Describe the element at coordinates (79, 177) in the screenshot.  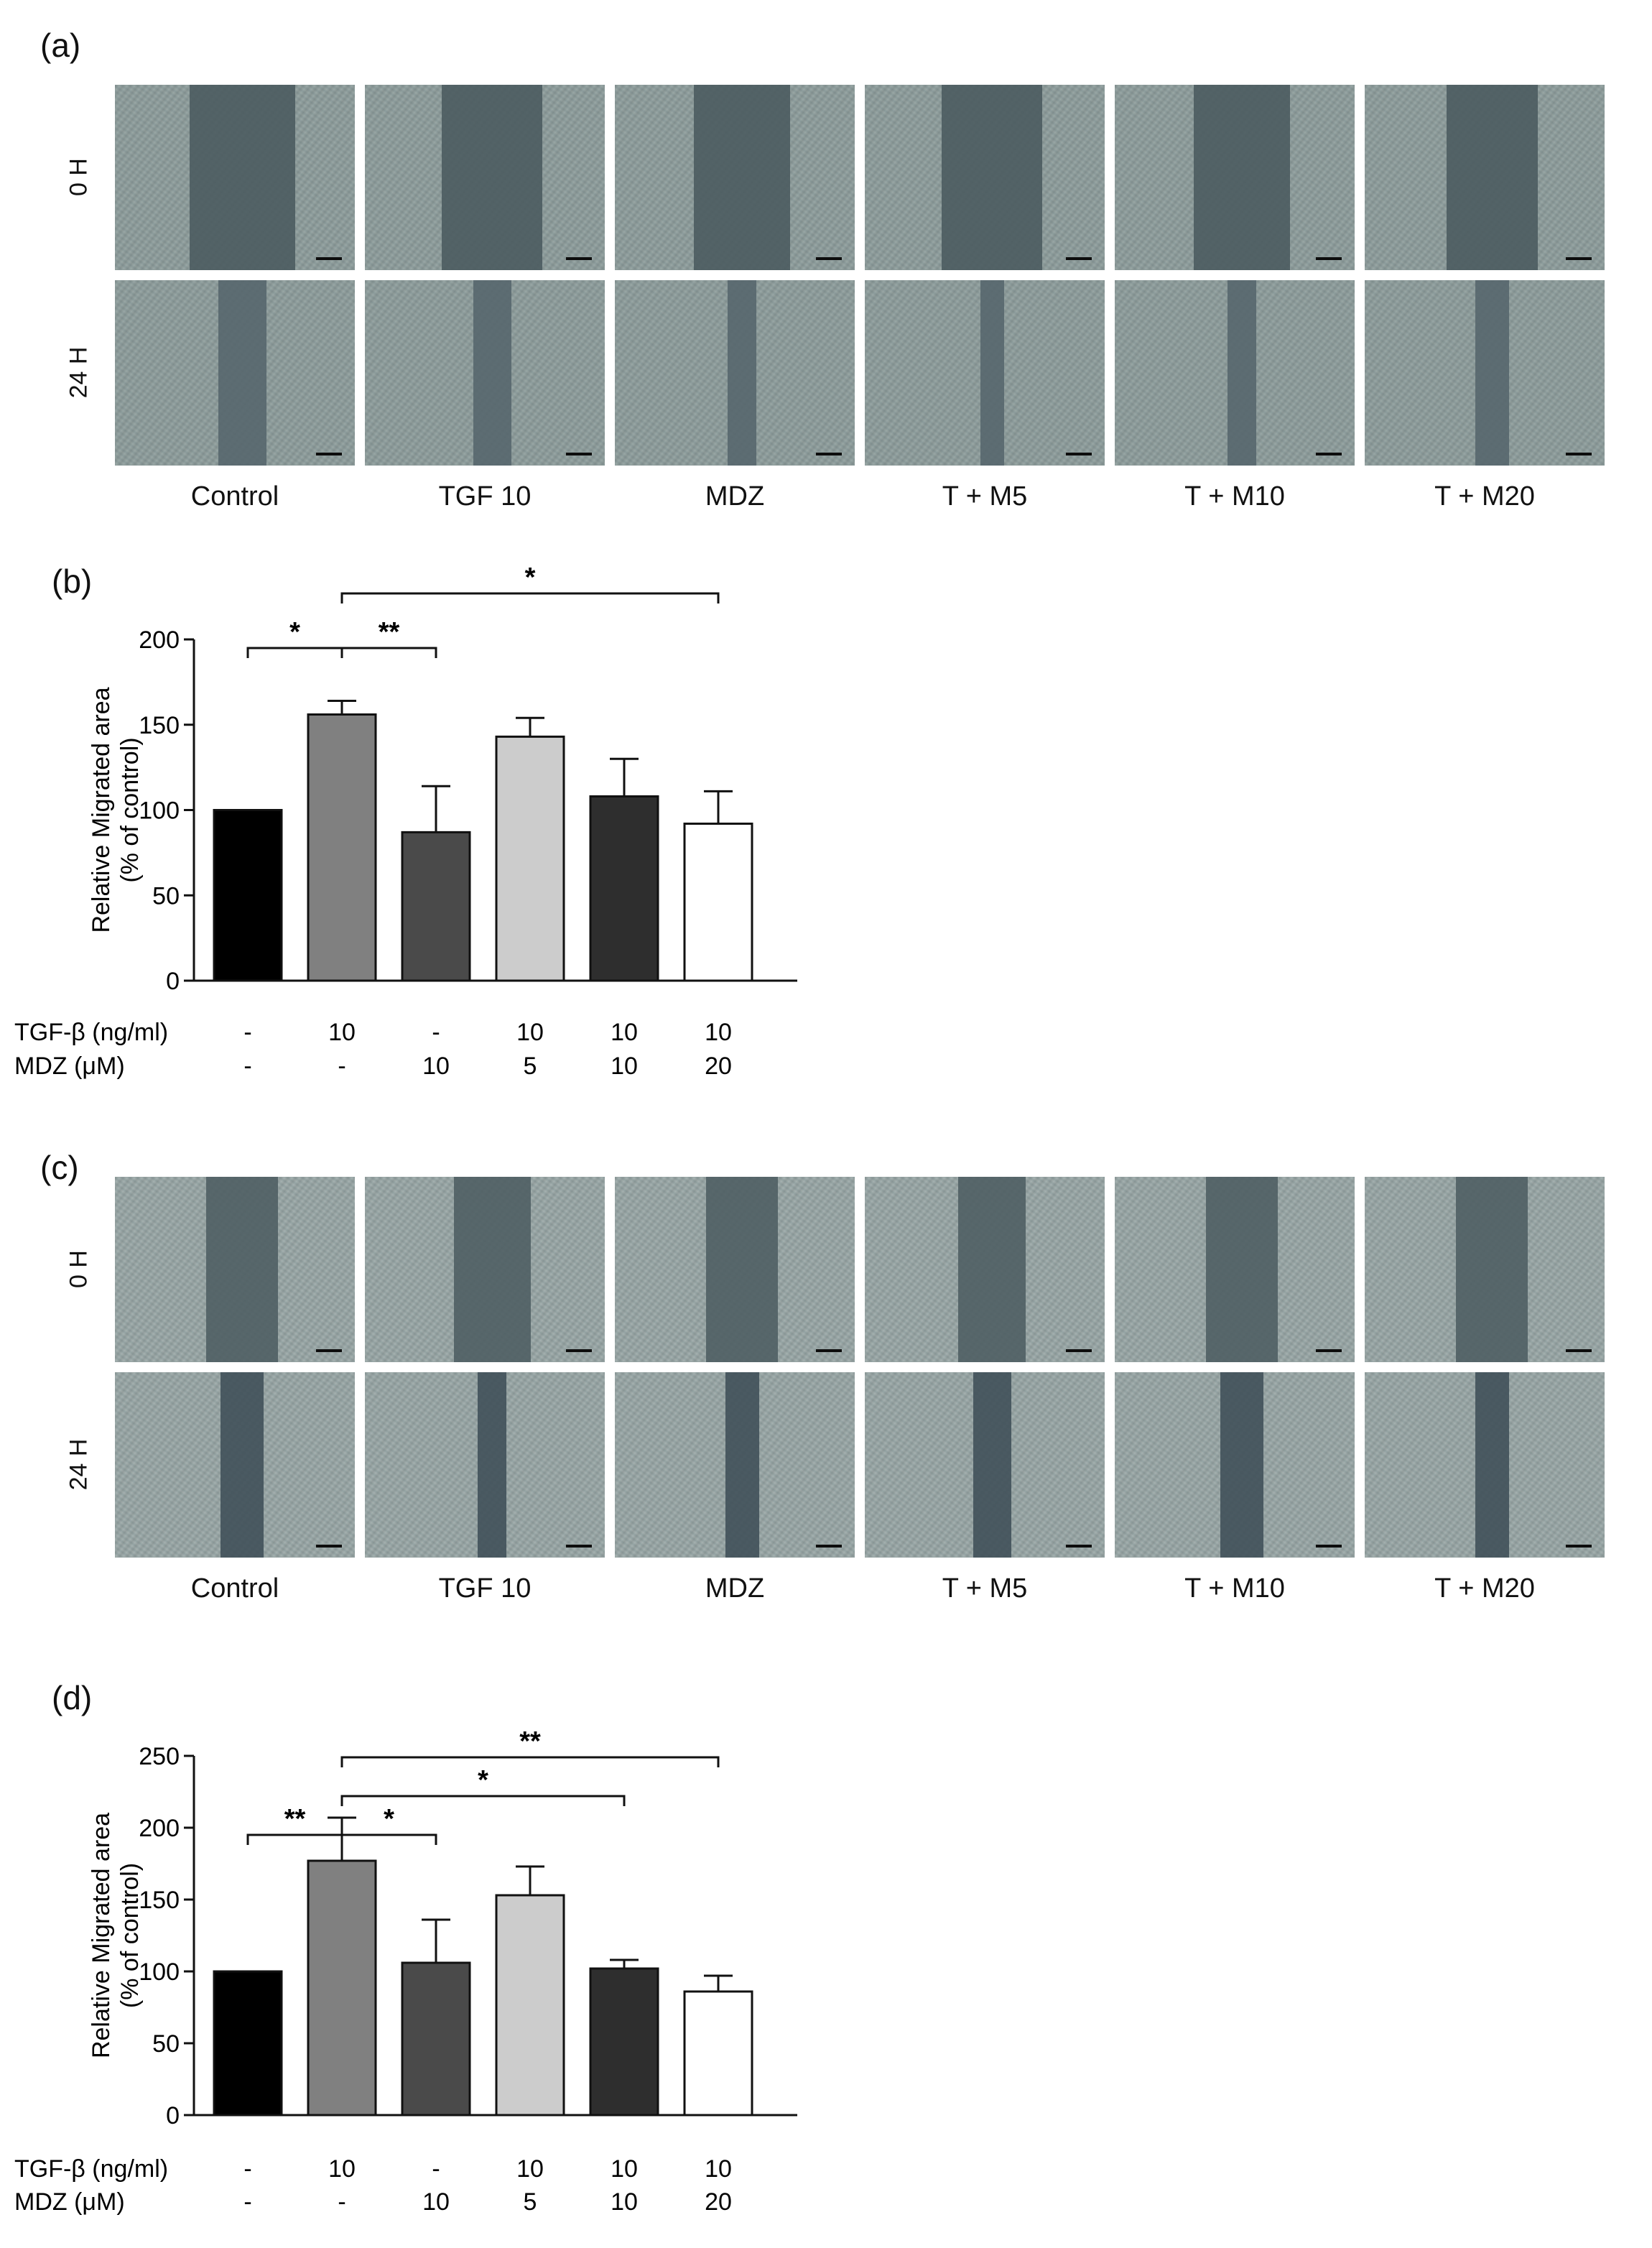
I see `row-label-a-0: 0 H` at that location.